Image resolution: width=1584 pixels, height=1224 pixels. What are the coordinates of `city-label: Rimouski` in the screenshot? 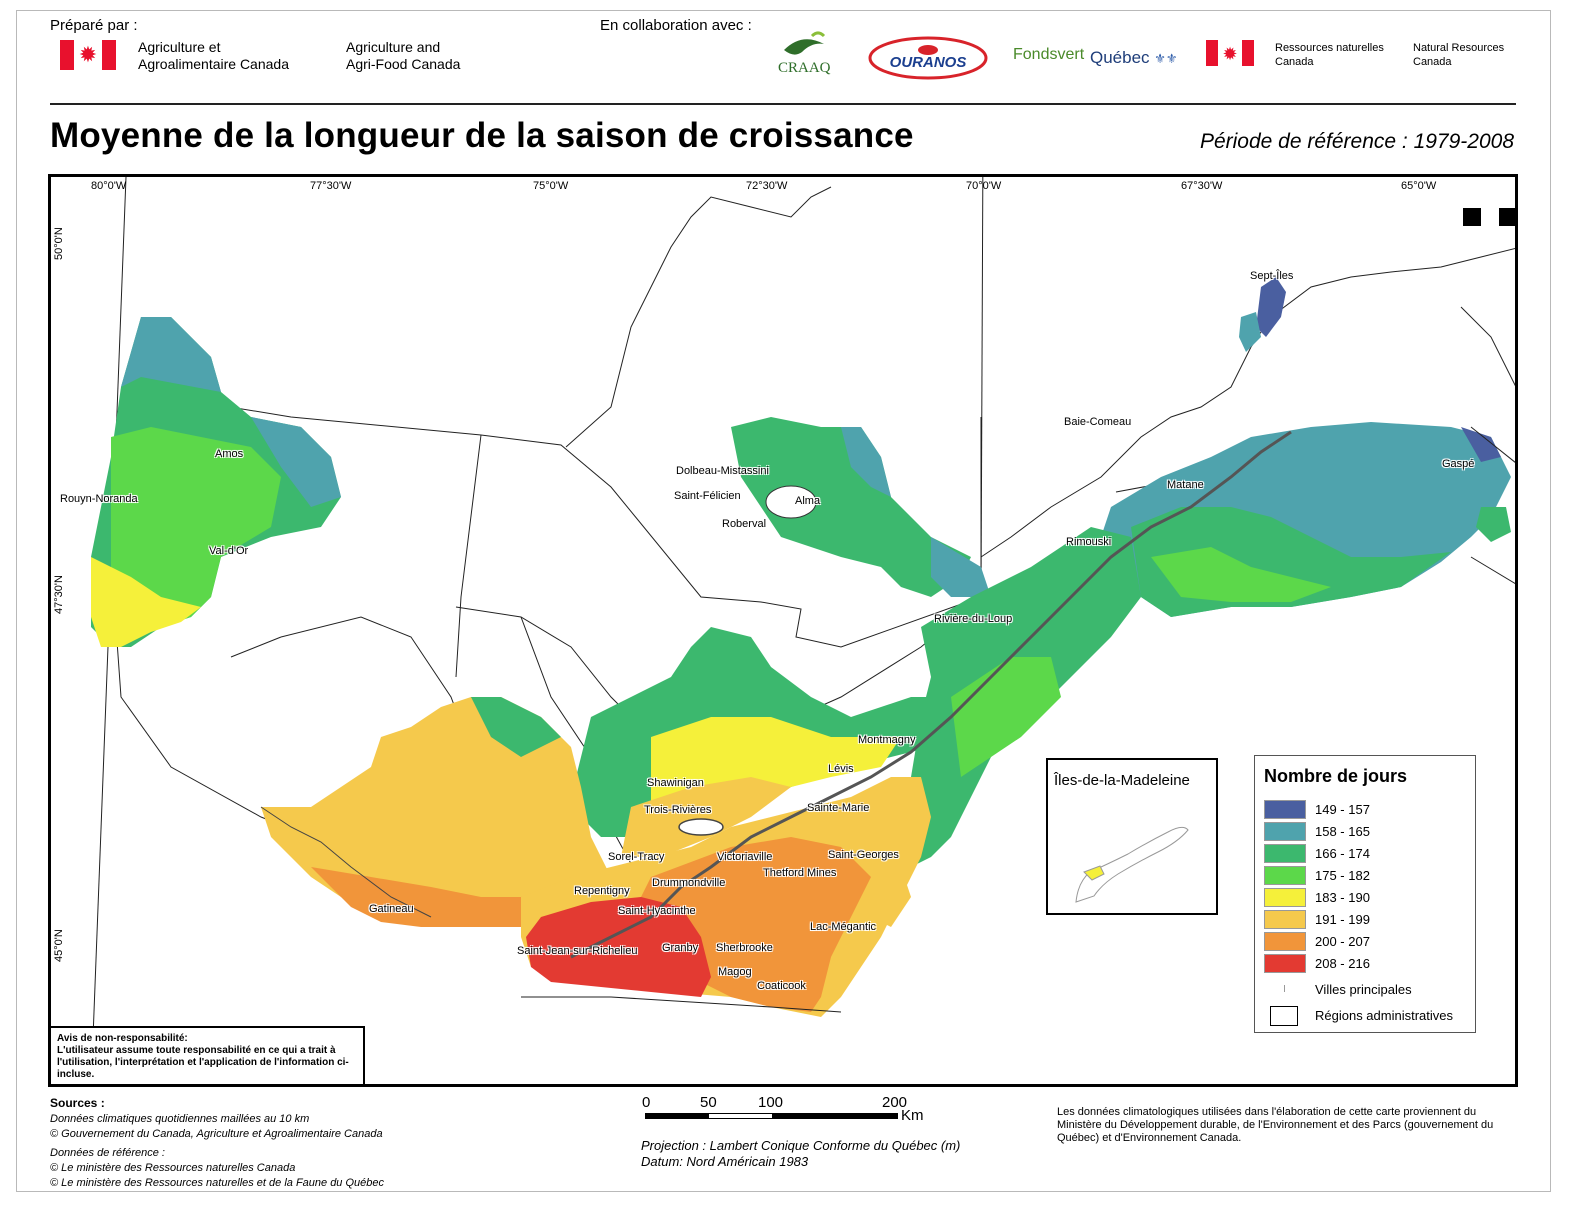 It's located at (1089, 542).